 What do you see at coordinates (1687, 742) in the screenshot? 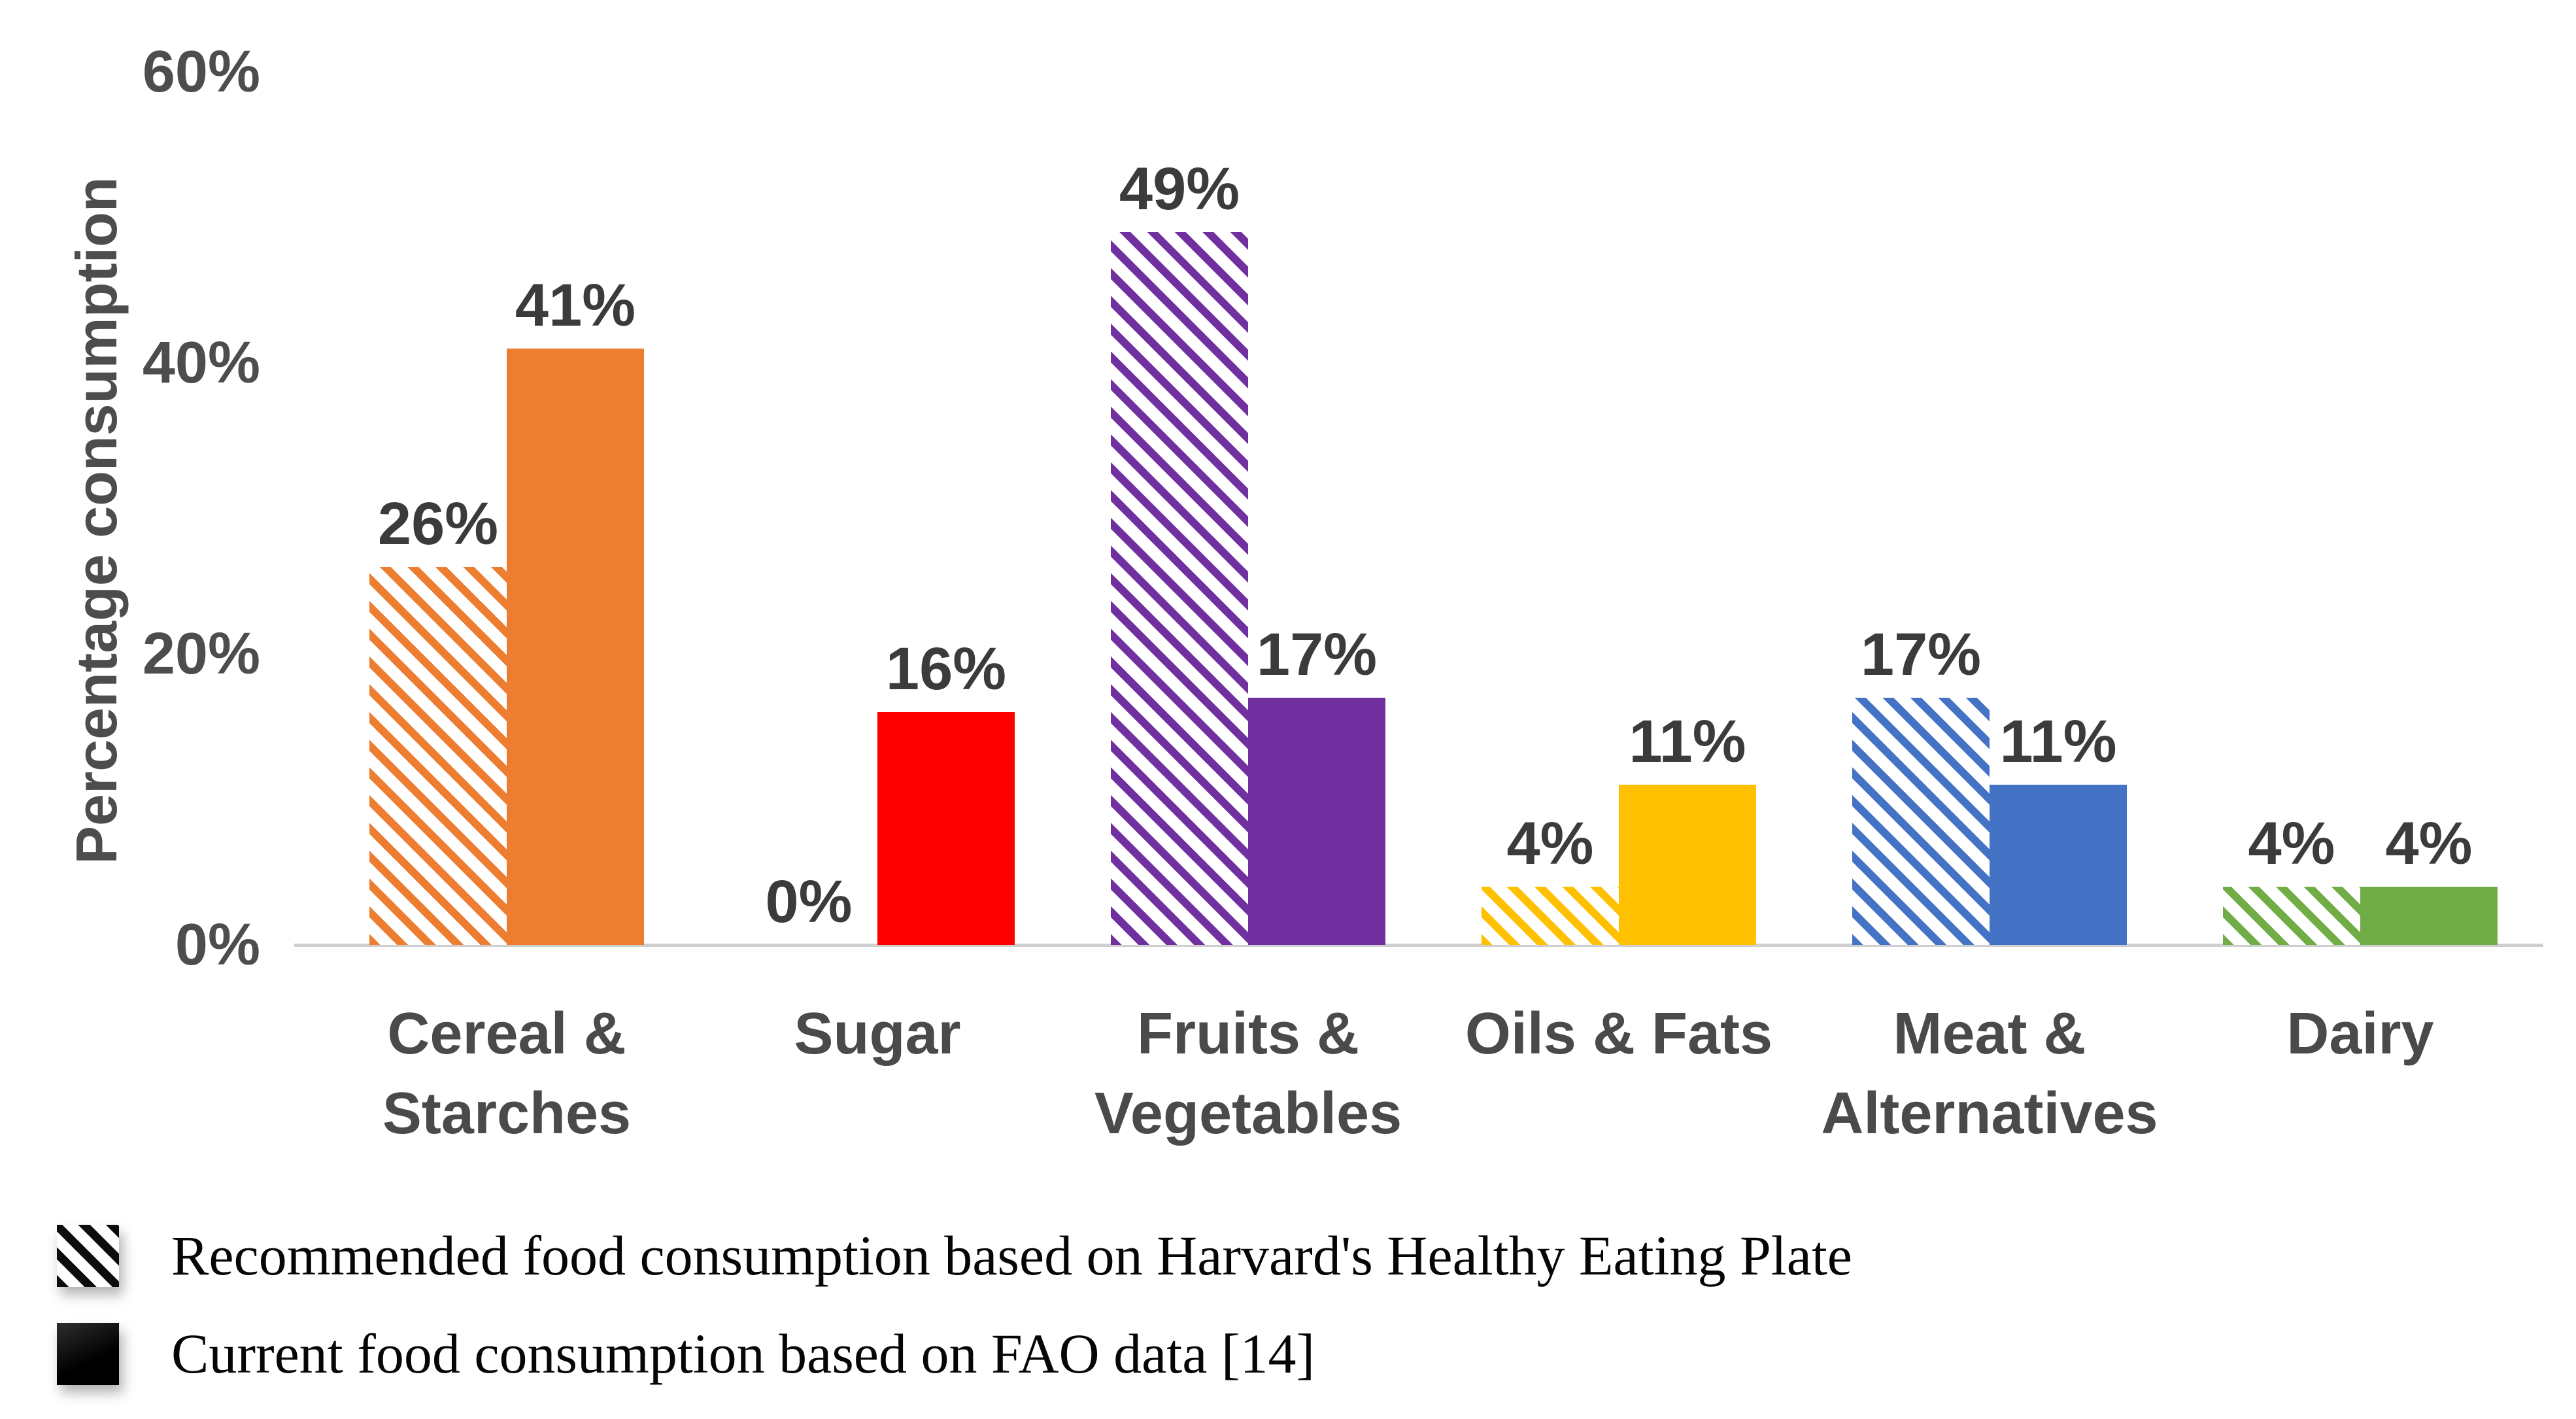
I see `value-label-solid-oils-fats: 11%` at bounding box center [1687, 742].